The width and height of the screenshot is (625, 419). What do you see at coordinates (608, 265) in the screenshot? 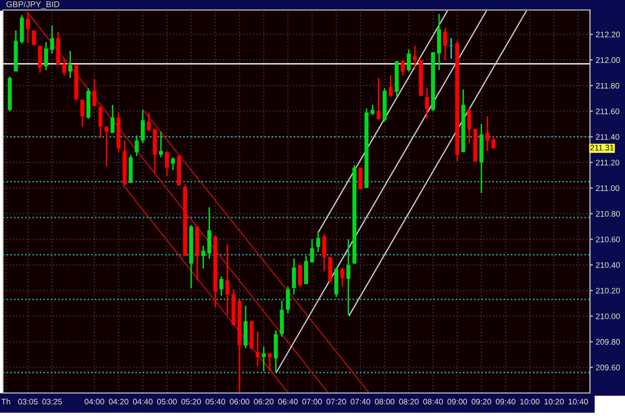
I see `y-tick-label: 210.40` at bounding box center [608, 265].